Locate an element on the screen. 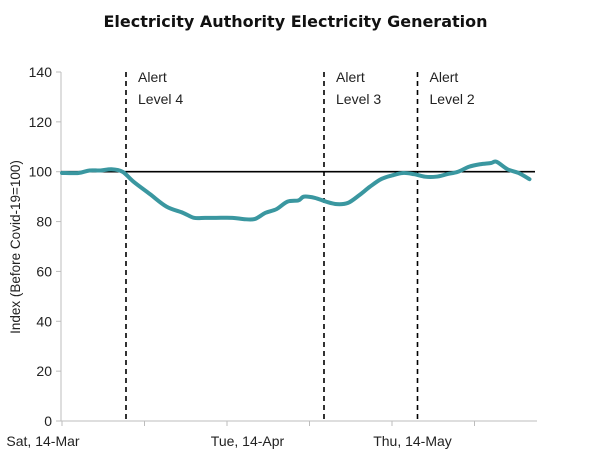  y-tick-label: 20 is located at coordinates (44, 371).